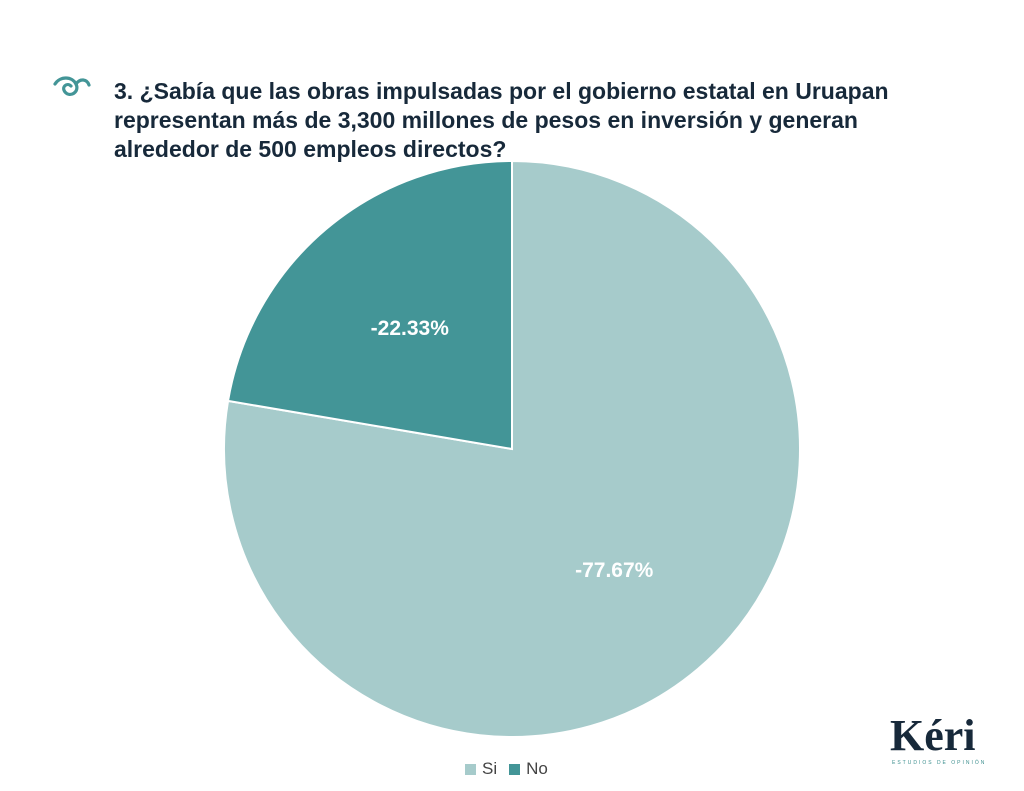 This screenshot has height=791, width=1024. I want to click on legend-item-no: No, so click(528, 769).